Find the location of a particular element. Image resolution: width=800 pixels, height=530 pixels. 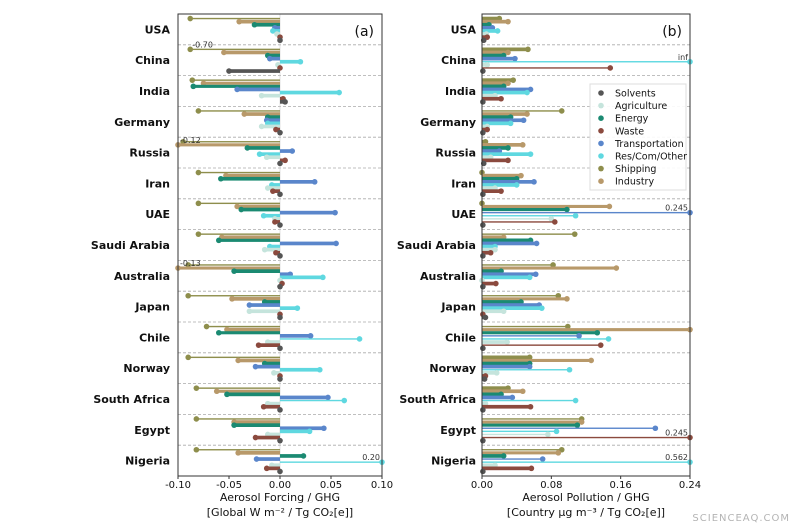

panel-label: (b) is located at coordinates (672, 32).